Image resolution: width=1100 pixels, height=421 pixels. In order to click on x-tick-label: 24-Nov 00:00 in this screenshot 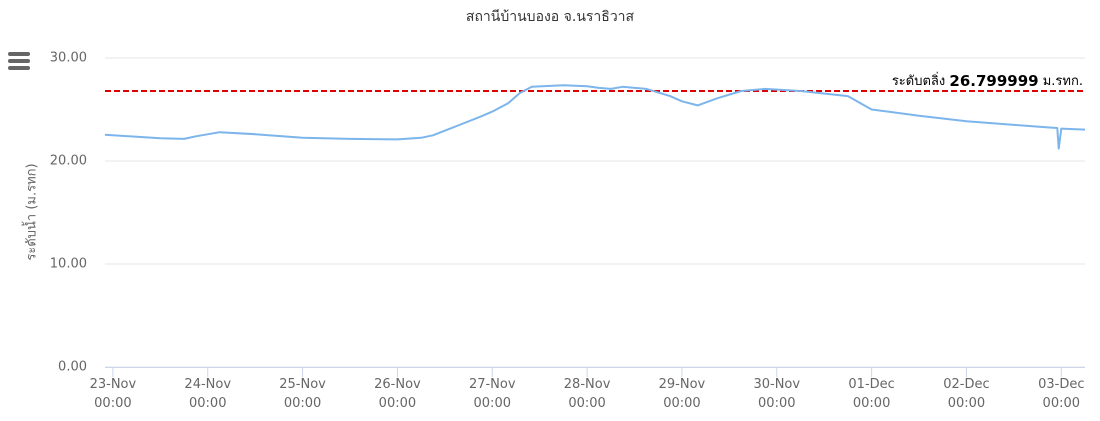, I will do `click(207, 394)`.